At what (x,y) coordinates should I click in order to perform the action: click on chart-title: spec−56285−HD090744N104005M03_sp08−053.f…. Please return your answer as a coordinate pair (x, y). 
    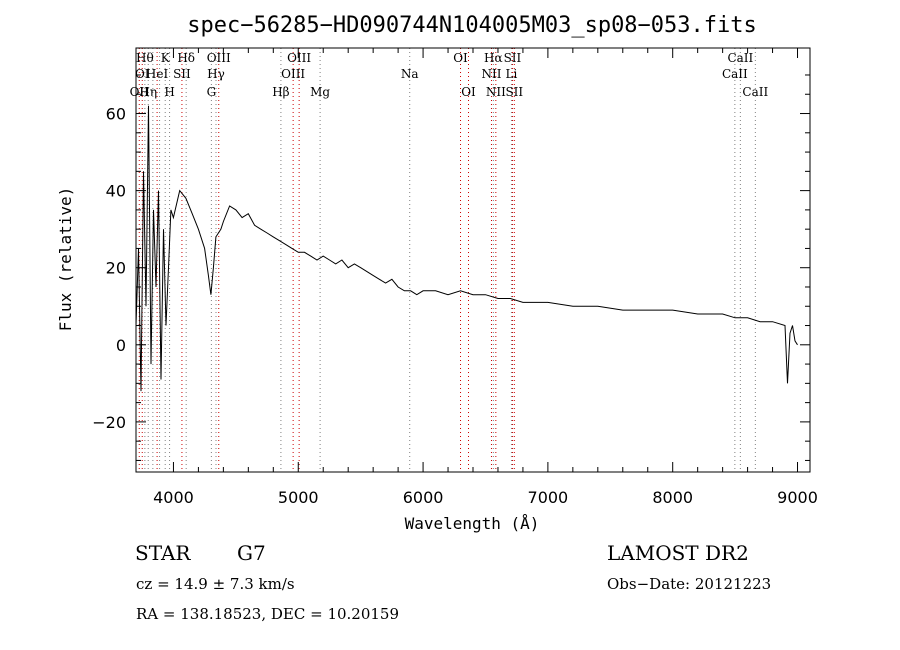
    Looking at the image, I should click on (472, 25).